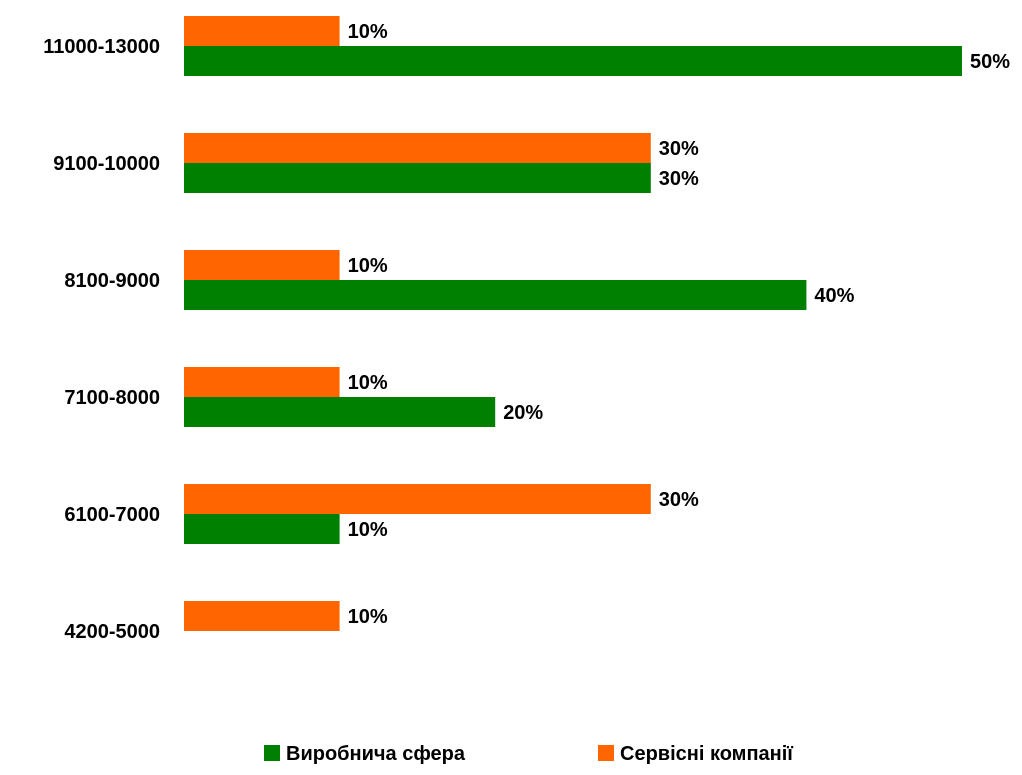 This screenshot has height=775, width=1022. I want to click on data-label-service-8100-9000: 10%, so click(368, 266).